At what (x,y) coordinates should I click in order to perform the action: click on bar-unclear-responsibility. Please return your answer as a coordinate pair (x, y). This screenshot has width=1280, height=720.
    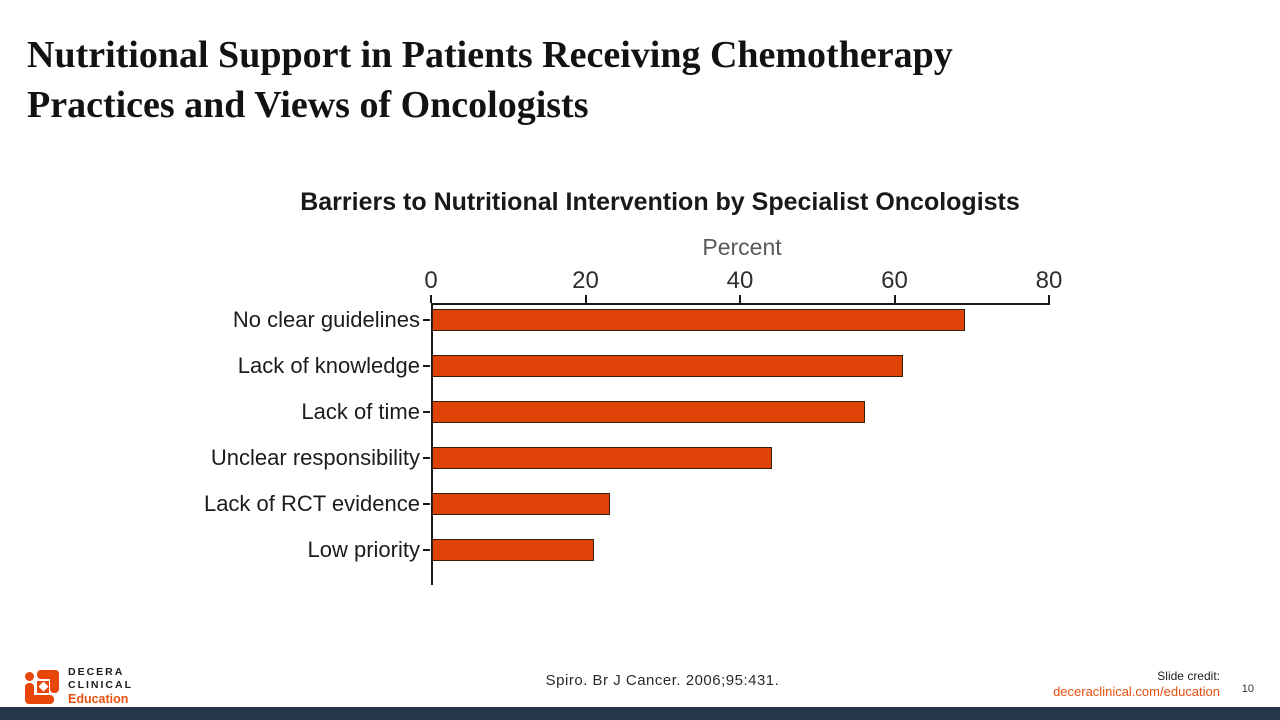
    Looking at the image, I should click on (602, 458).